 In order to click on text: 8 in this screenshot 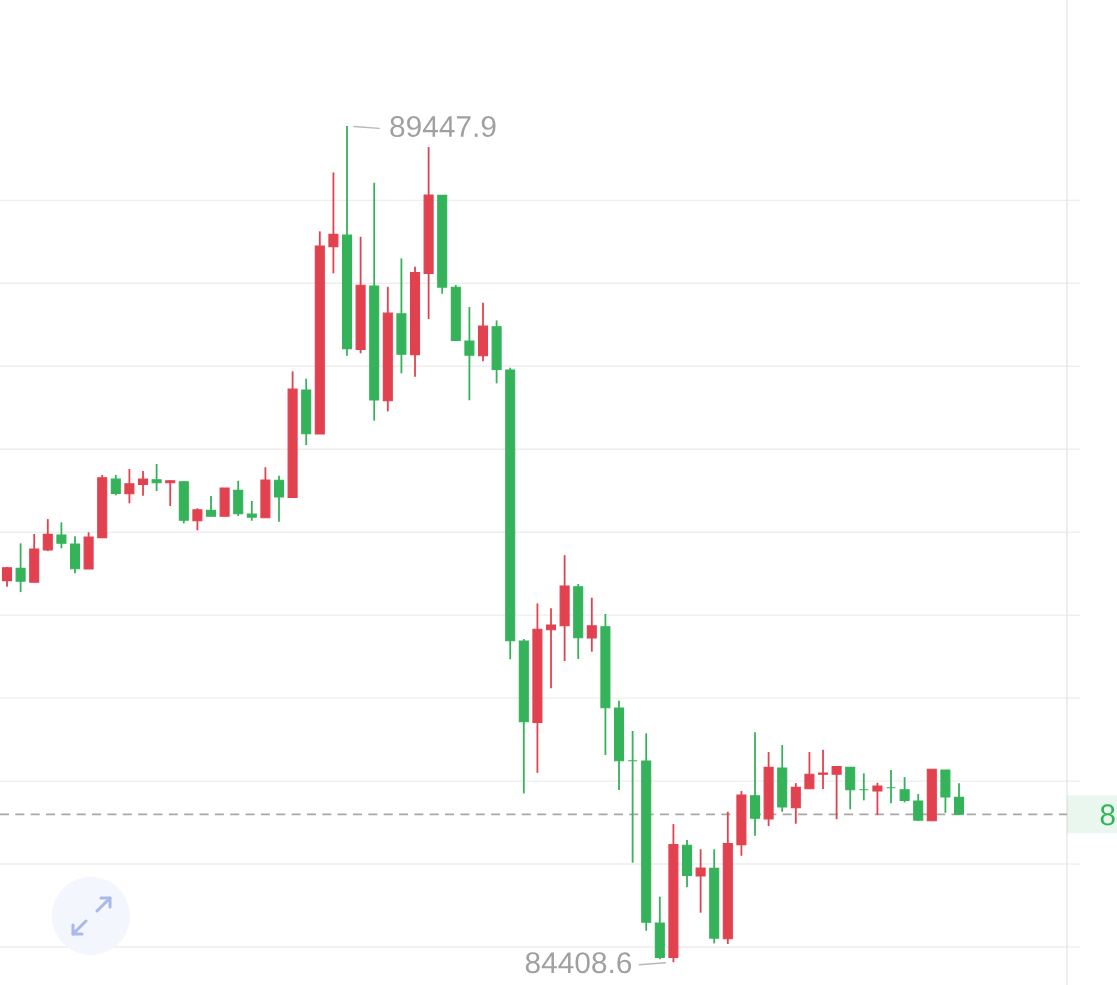, I will do `click(1107, 815)`.